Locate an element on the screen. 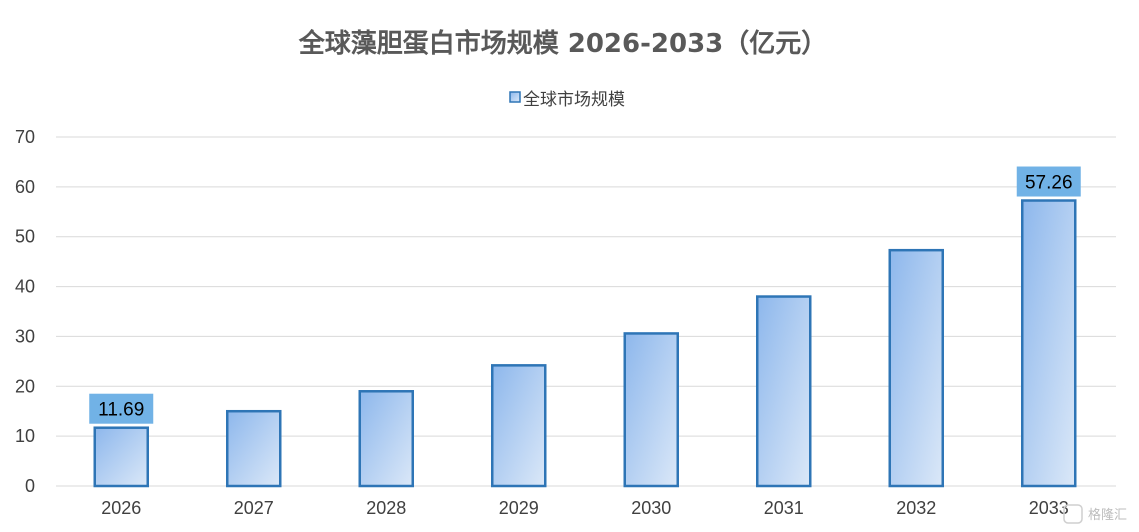 The width and height of the screenshot is (1139, 532). y-tick-label: 30 is located at coordinates (25, 336).